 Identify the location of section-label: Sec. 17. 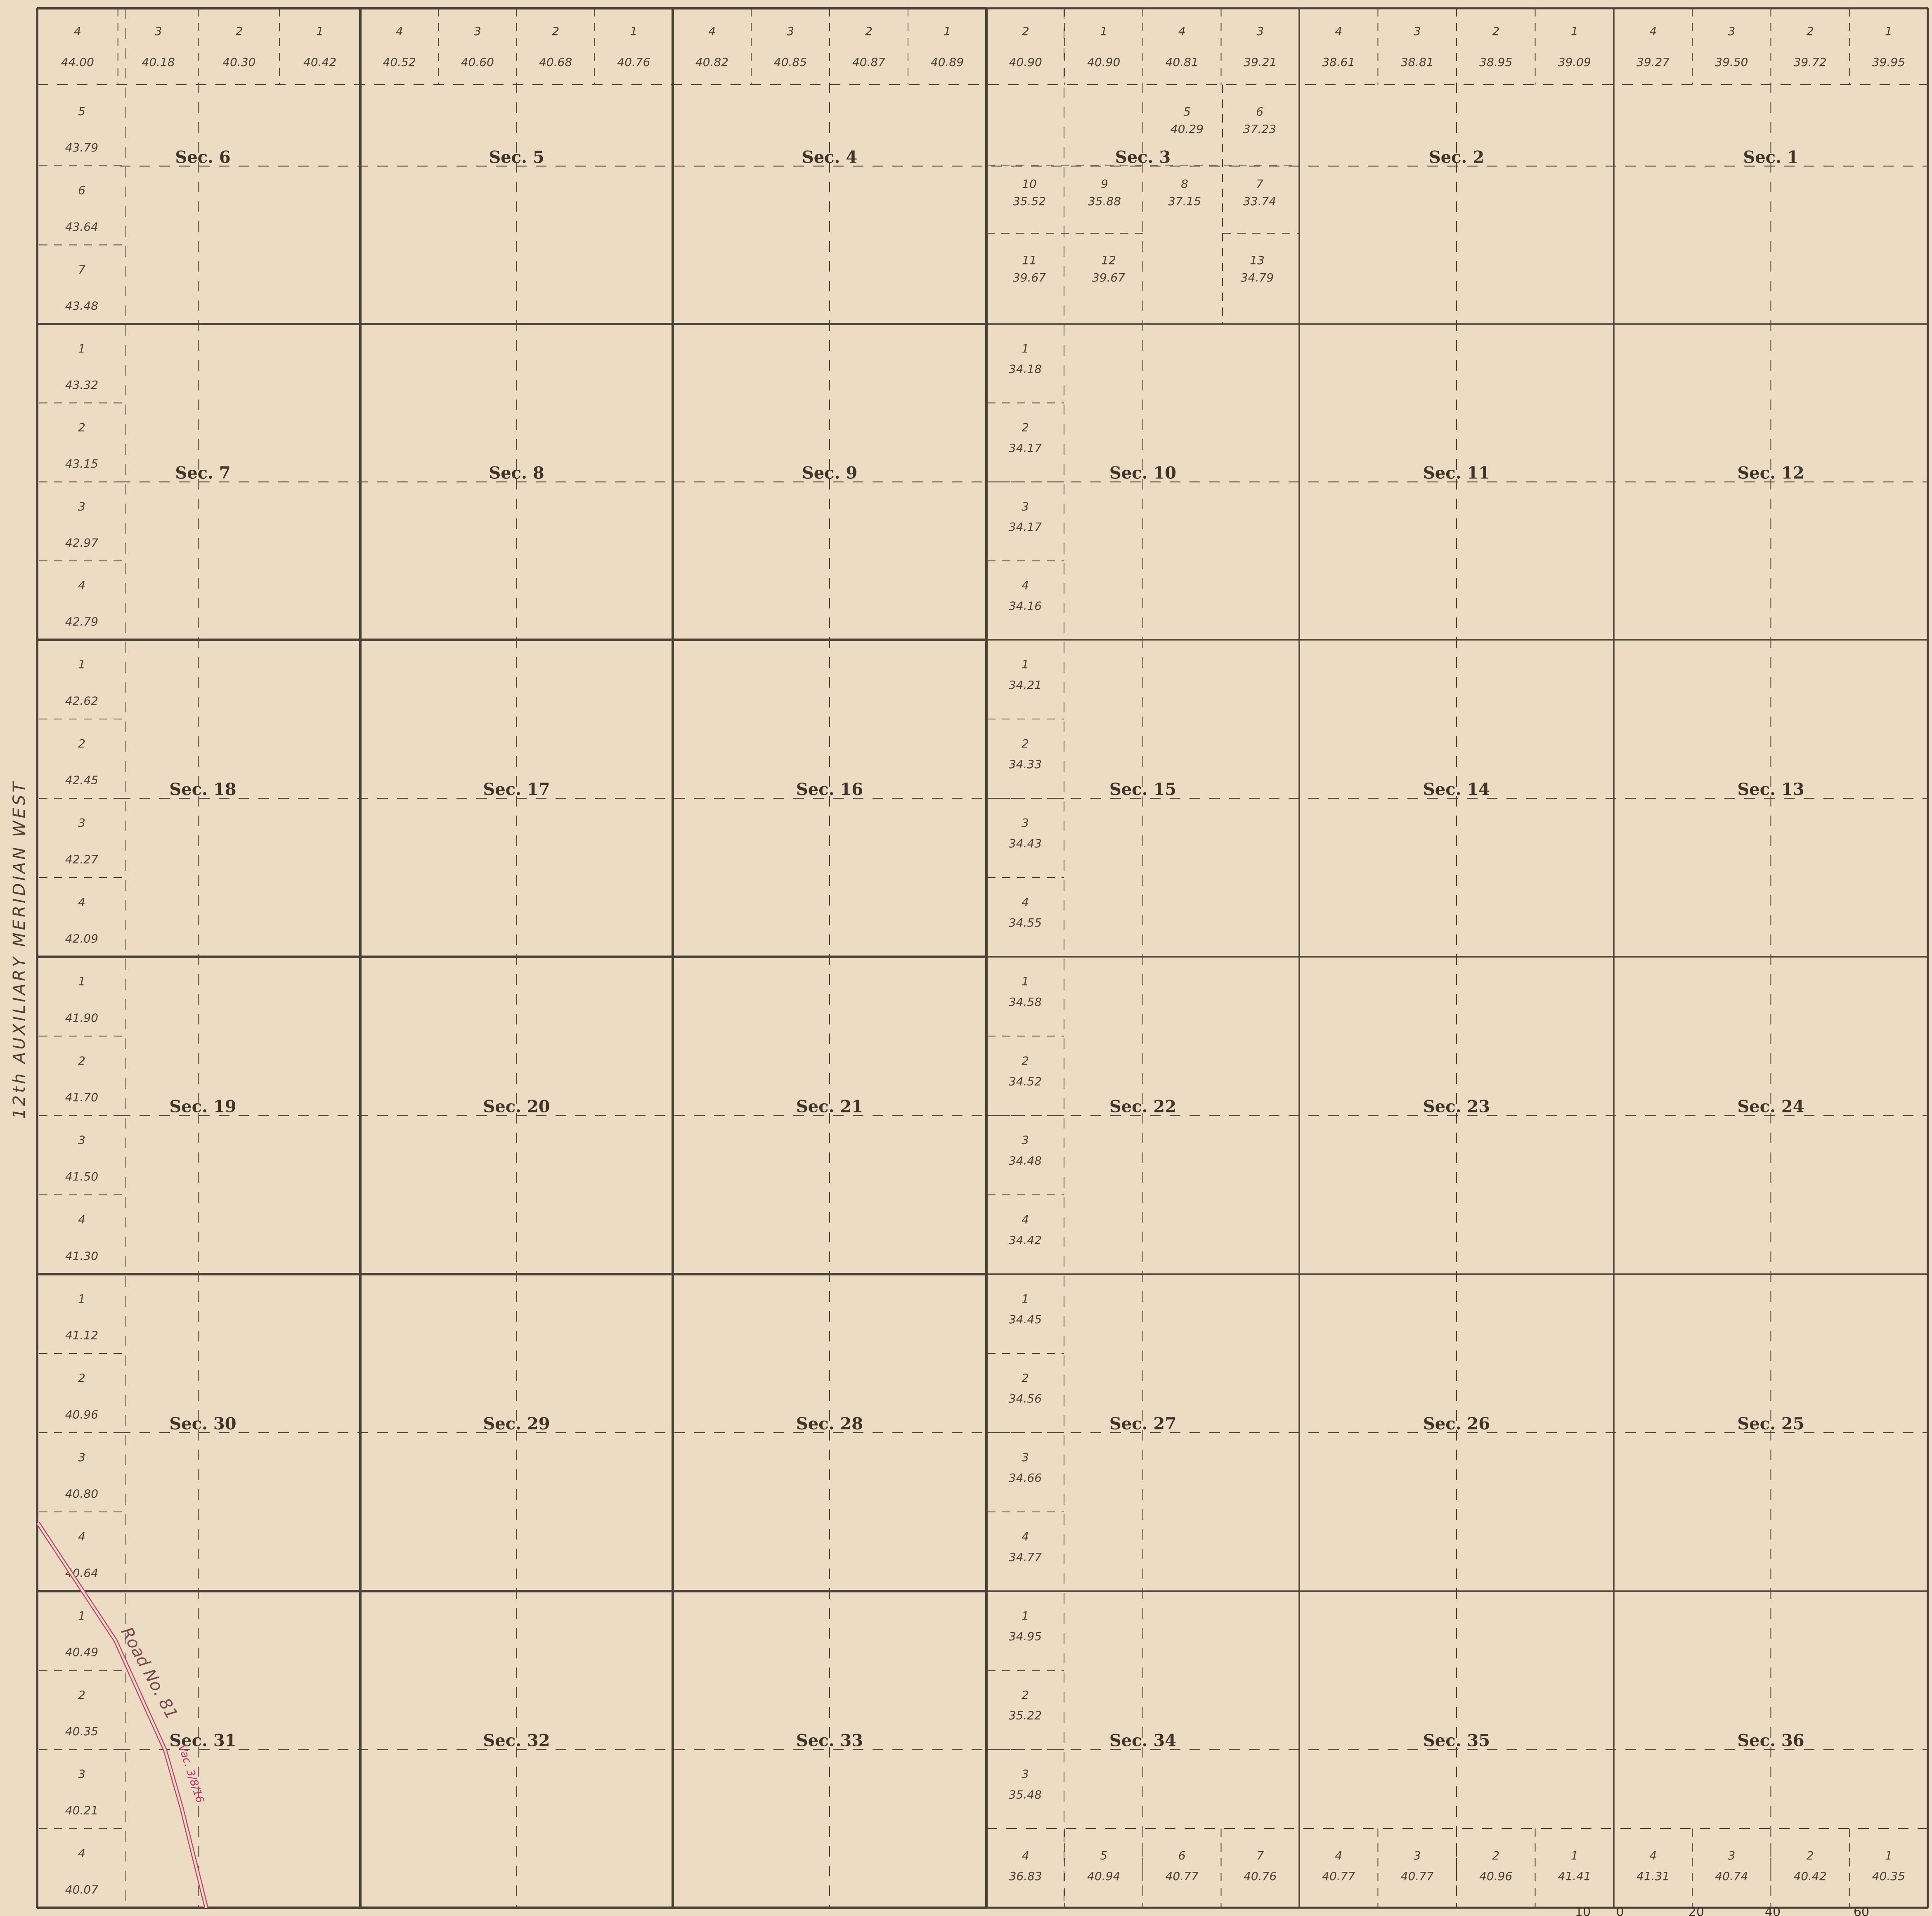
(516, 789).